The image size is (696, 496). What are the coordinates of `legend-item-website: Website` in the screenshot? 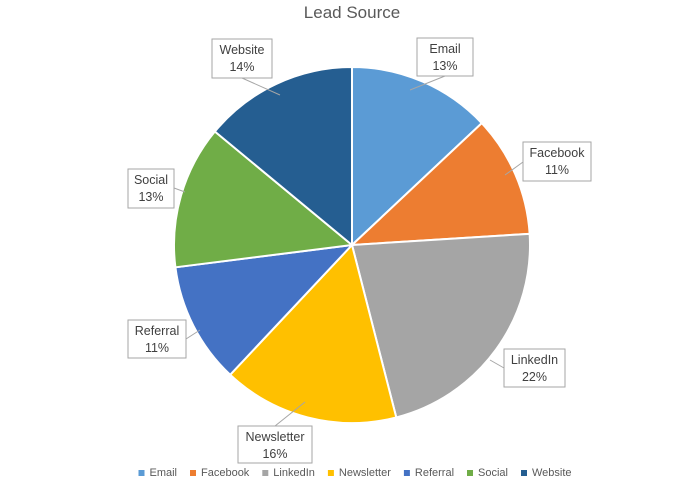 It's located at (546, 473).